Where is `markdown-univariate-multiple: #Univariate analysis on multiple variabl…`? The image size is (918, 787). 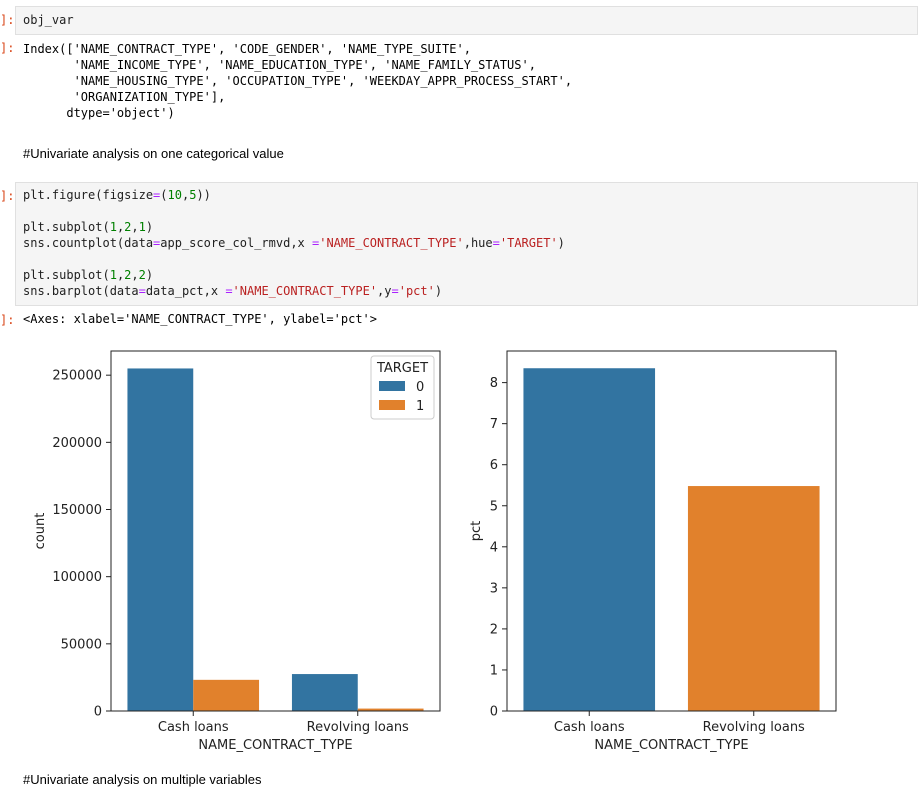
markdown-univariate-multiple: #Univariate analysis on multiple variabl… is located at coordinates (142, 780).